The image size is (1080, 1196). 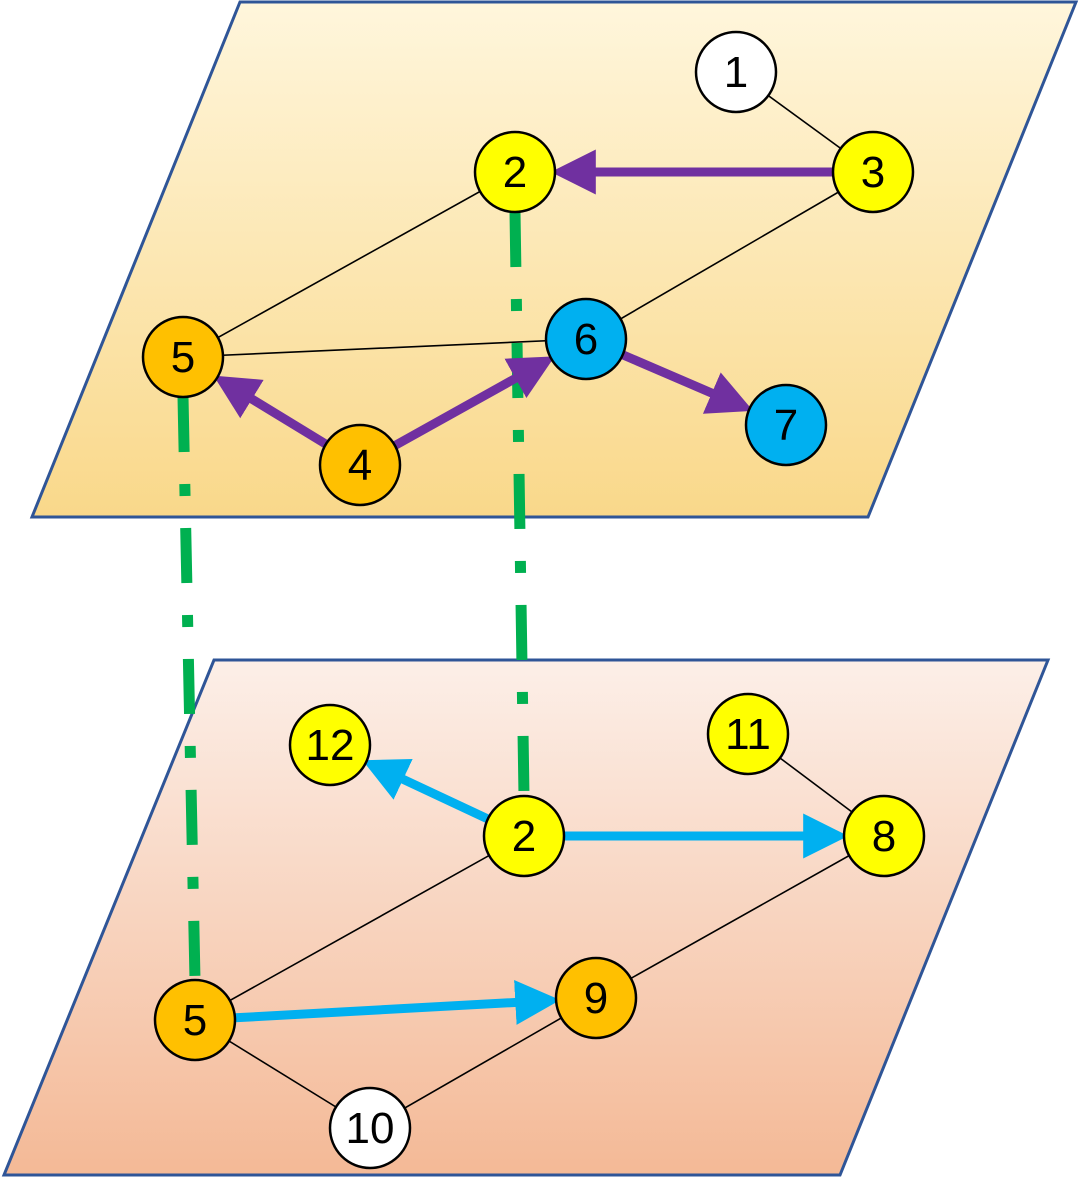 I want to click on edge-t5-t6, so click(x=384, y=348).